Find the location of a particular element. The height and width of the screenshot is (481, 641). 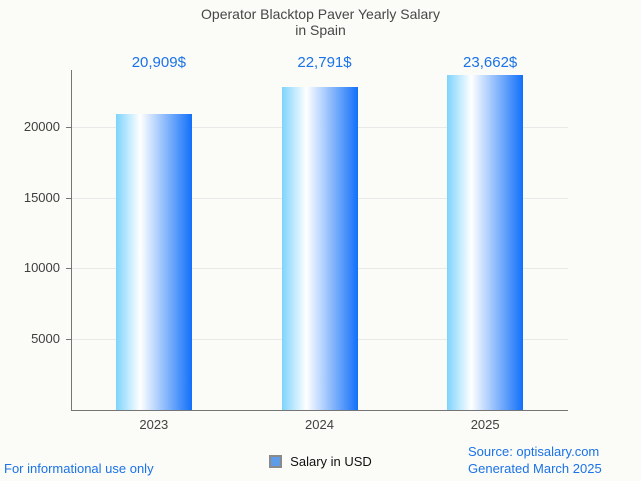

x-axis-category-label: 2024 is located at coordinates (319, 424).